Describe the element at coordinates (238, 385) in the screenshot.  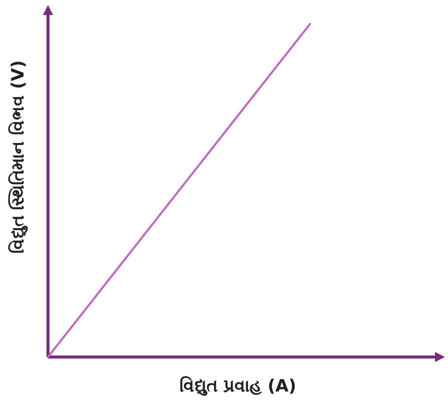
I see `x-axis-title: વિદ્યુત પ્રવાહ (A)` at that location.